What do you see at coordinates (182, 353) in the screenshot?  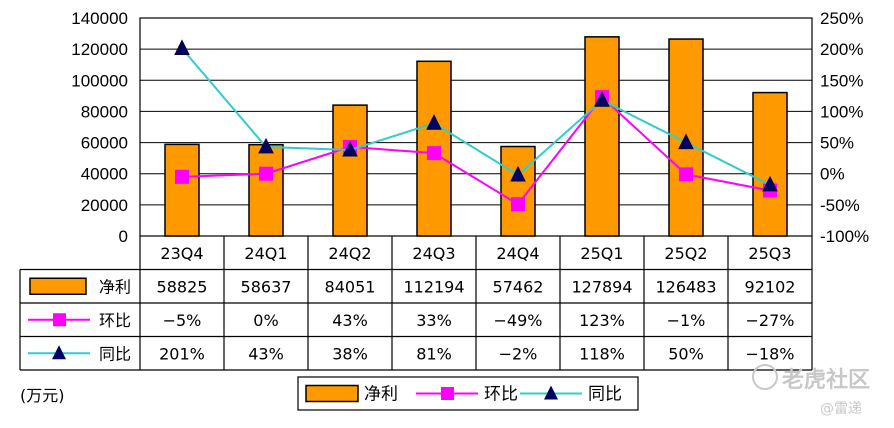 I see `cell-value: 201%` at bounding box center [182, 353].